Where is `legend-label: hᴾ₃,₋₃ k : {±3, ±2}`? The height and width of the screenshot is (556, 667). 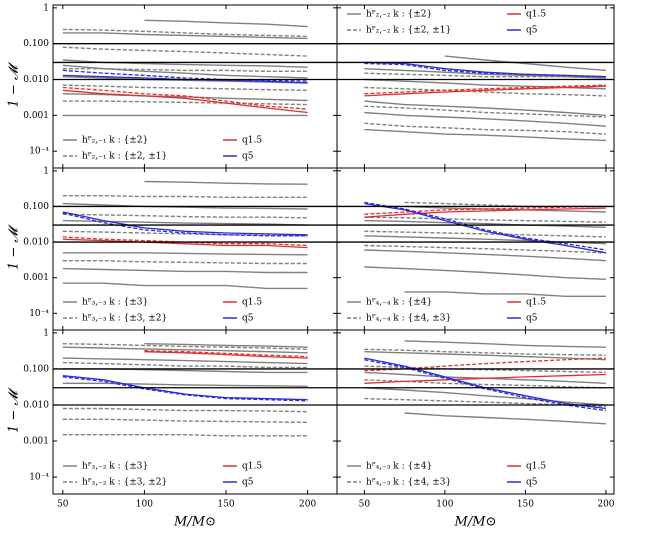 legend-label: hᴾ₃,₋₃ k : {±3, ±2} is located at coordinates (124, 319).